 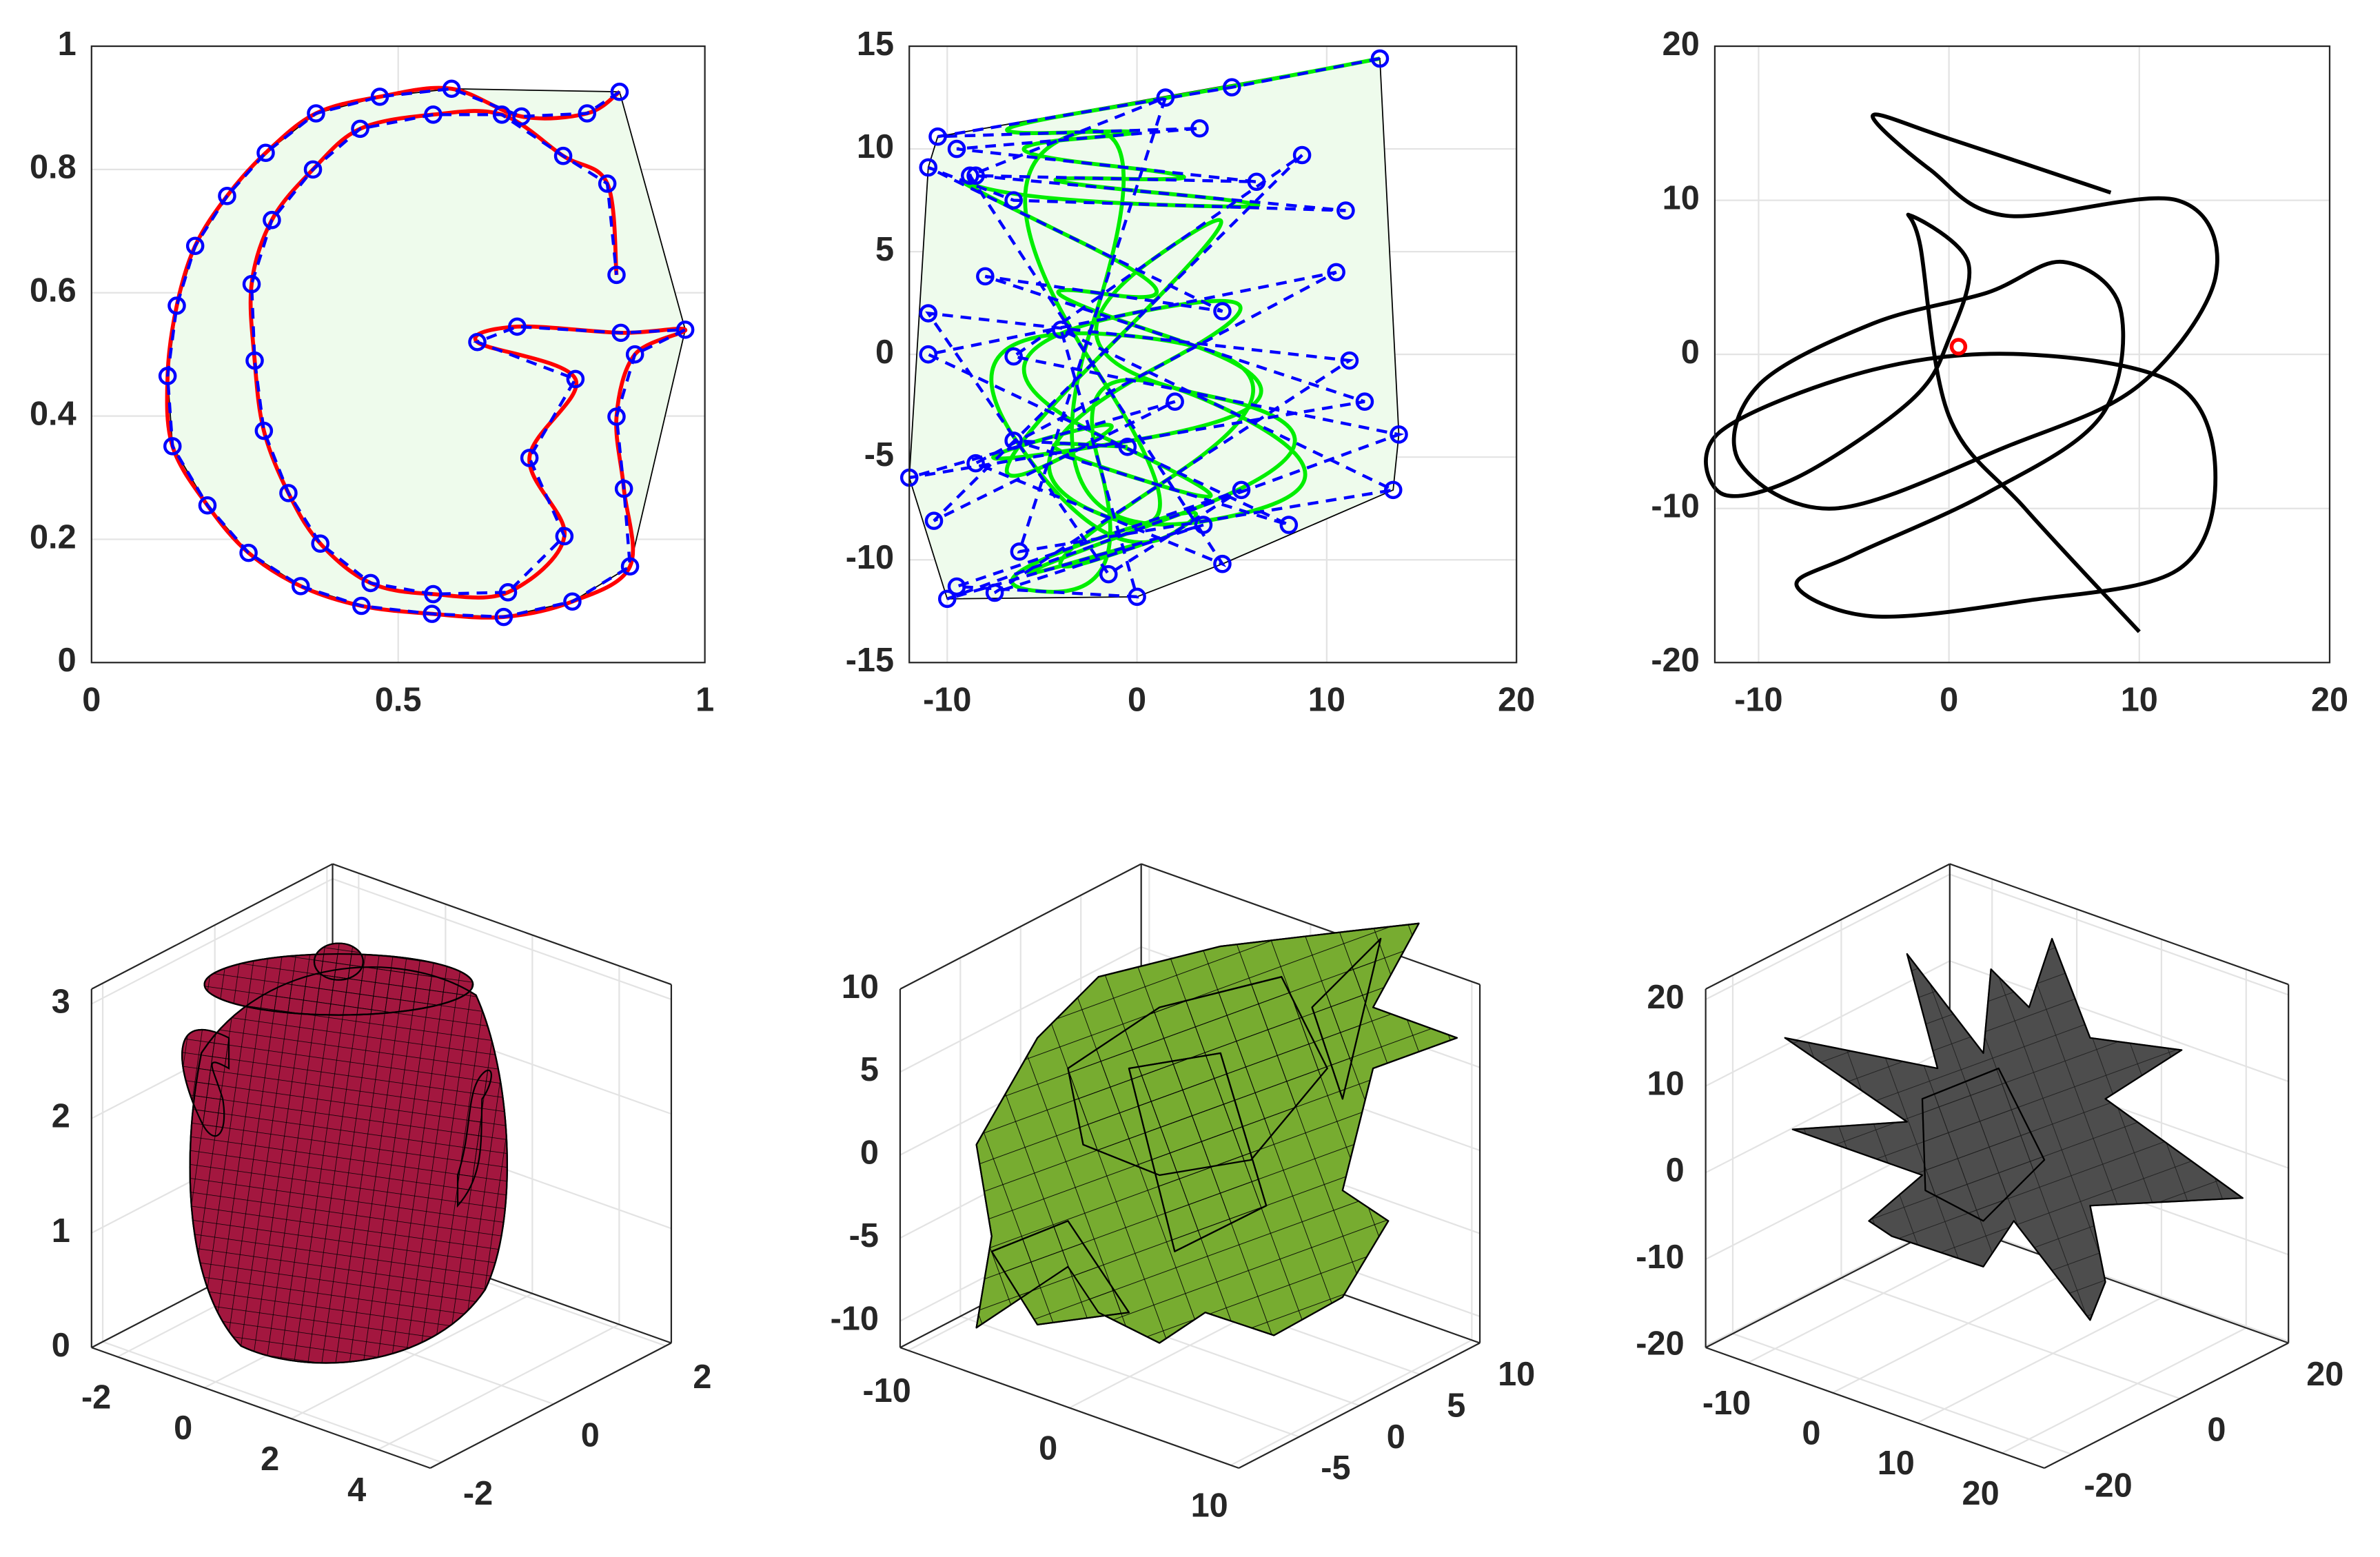 What do you see at coordinates (870, 661) in the screenshot?
I see `y-tick-label: -15` at bounding box center [870, 661].